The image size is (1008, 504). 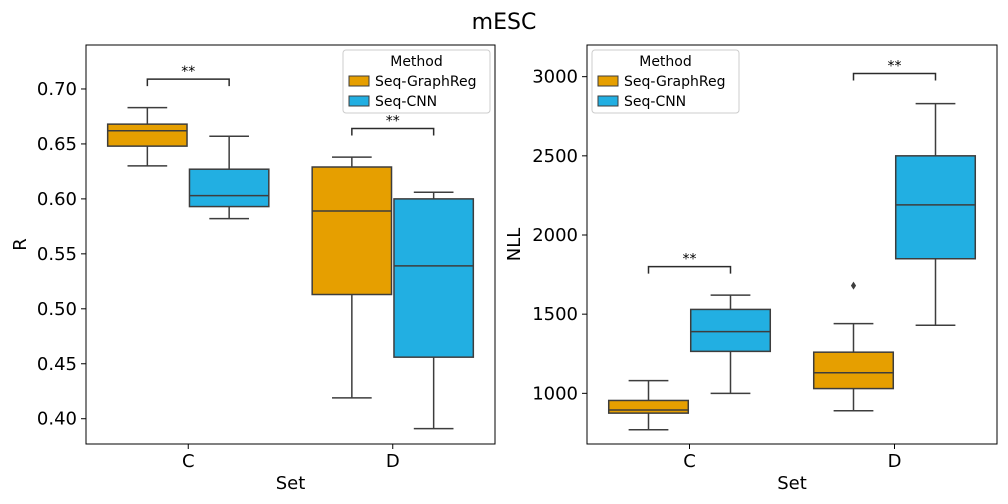 I want to click on y-axis-label: NLL, so click(x=514, y=245).